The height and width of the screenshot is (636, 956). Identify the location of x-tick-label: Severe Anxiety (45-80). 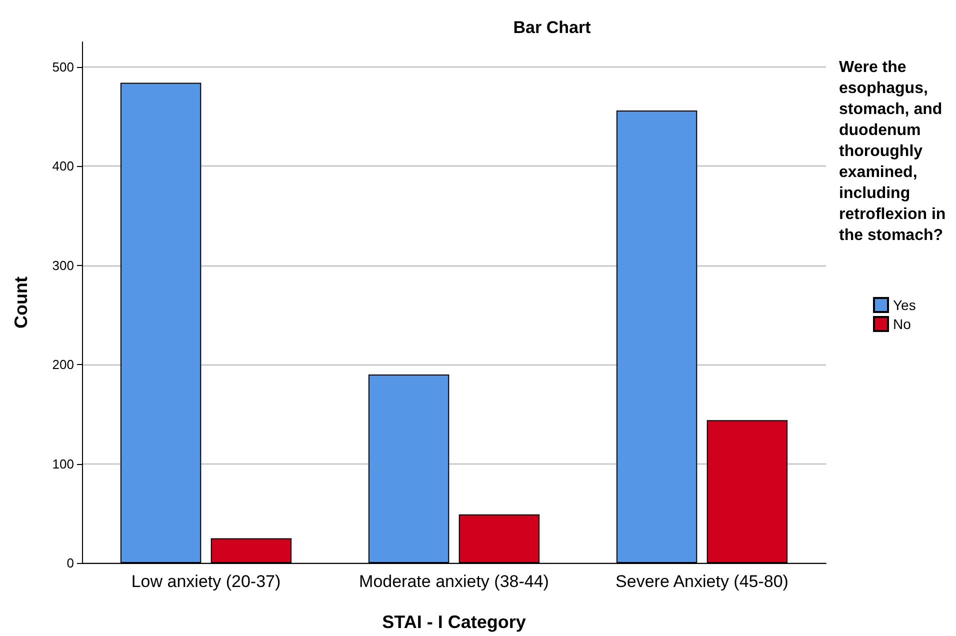
(702, 581).